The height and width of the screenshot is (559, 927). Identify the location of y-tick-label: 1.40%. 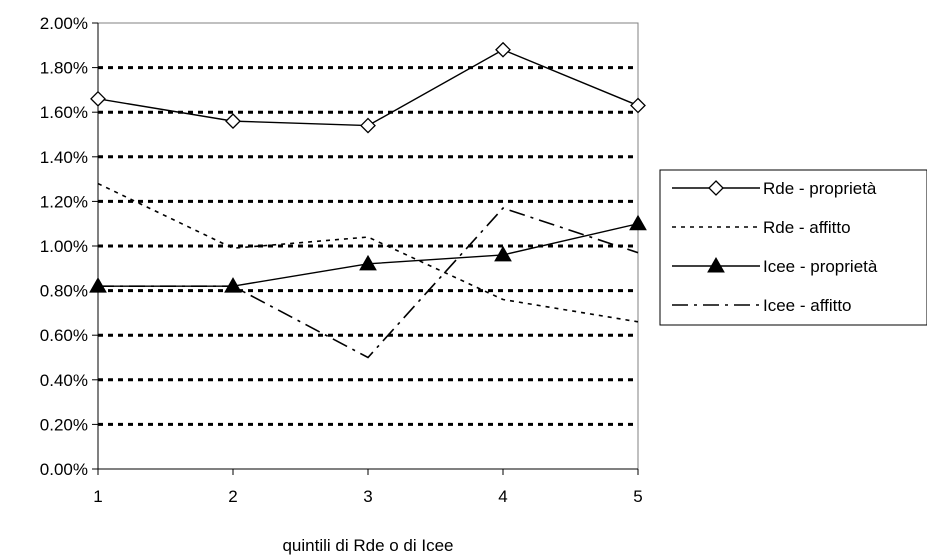
(64, 157).